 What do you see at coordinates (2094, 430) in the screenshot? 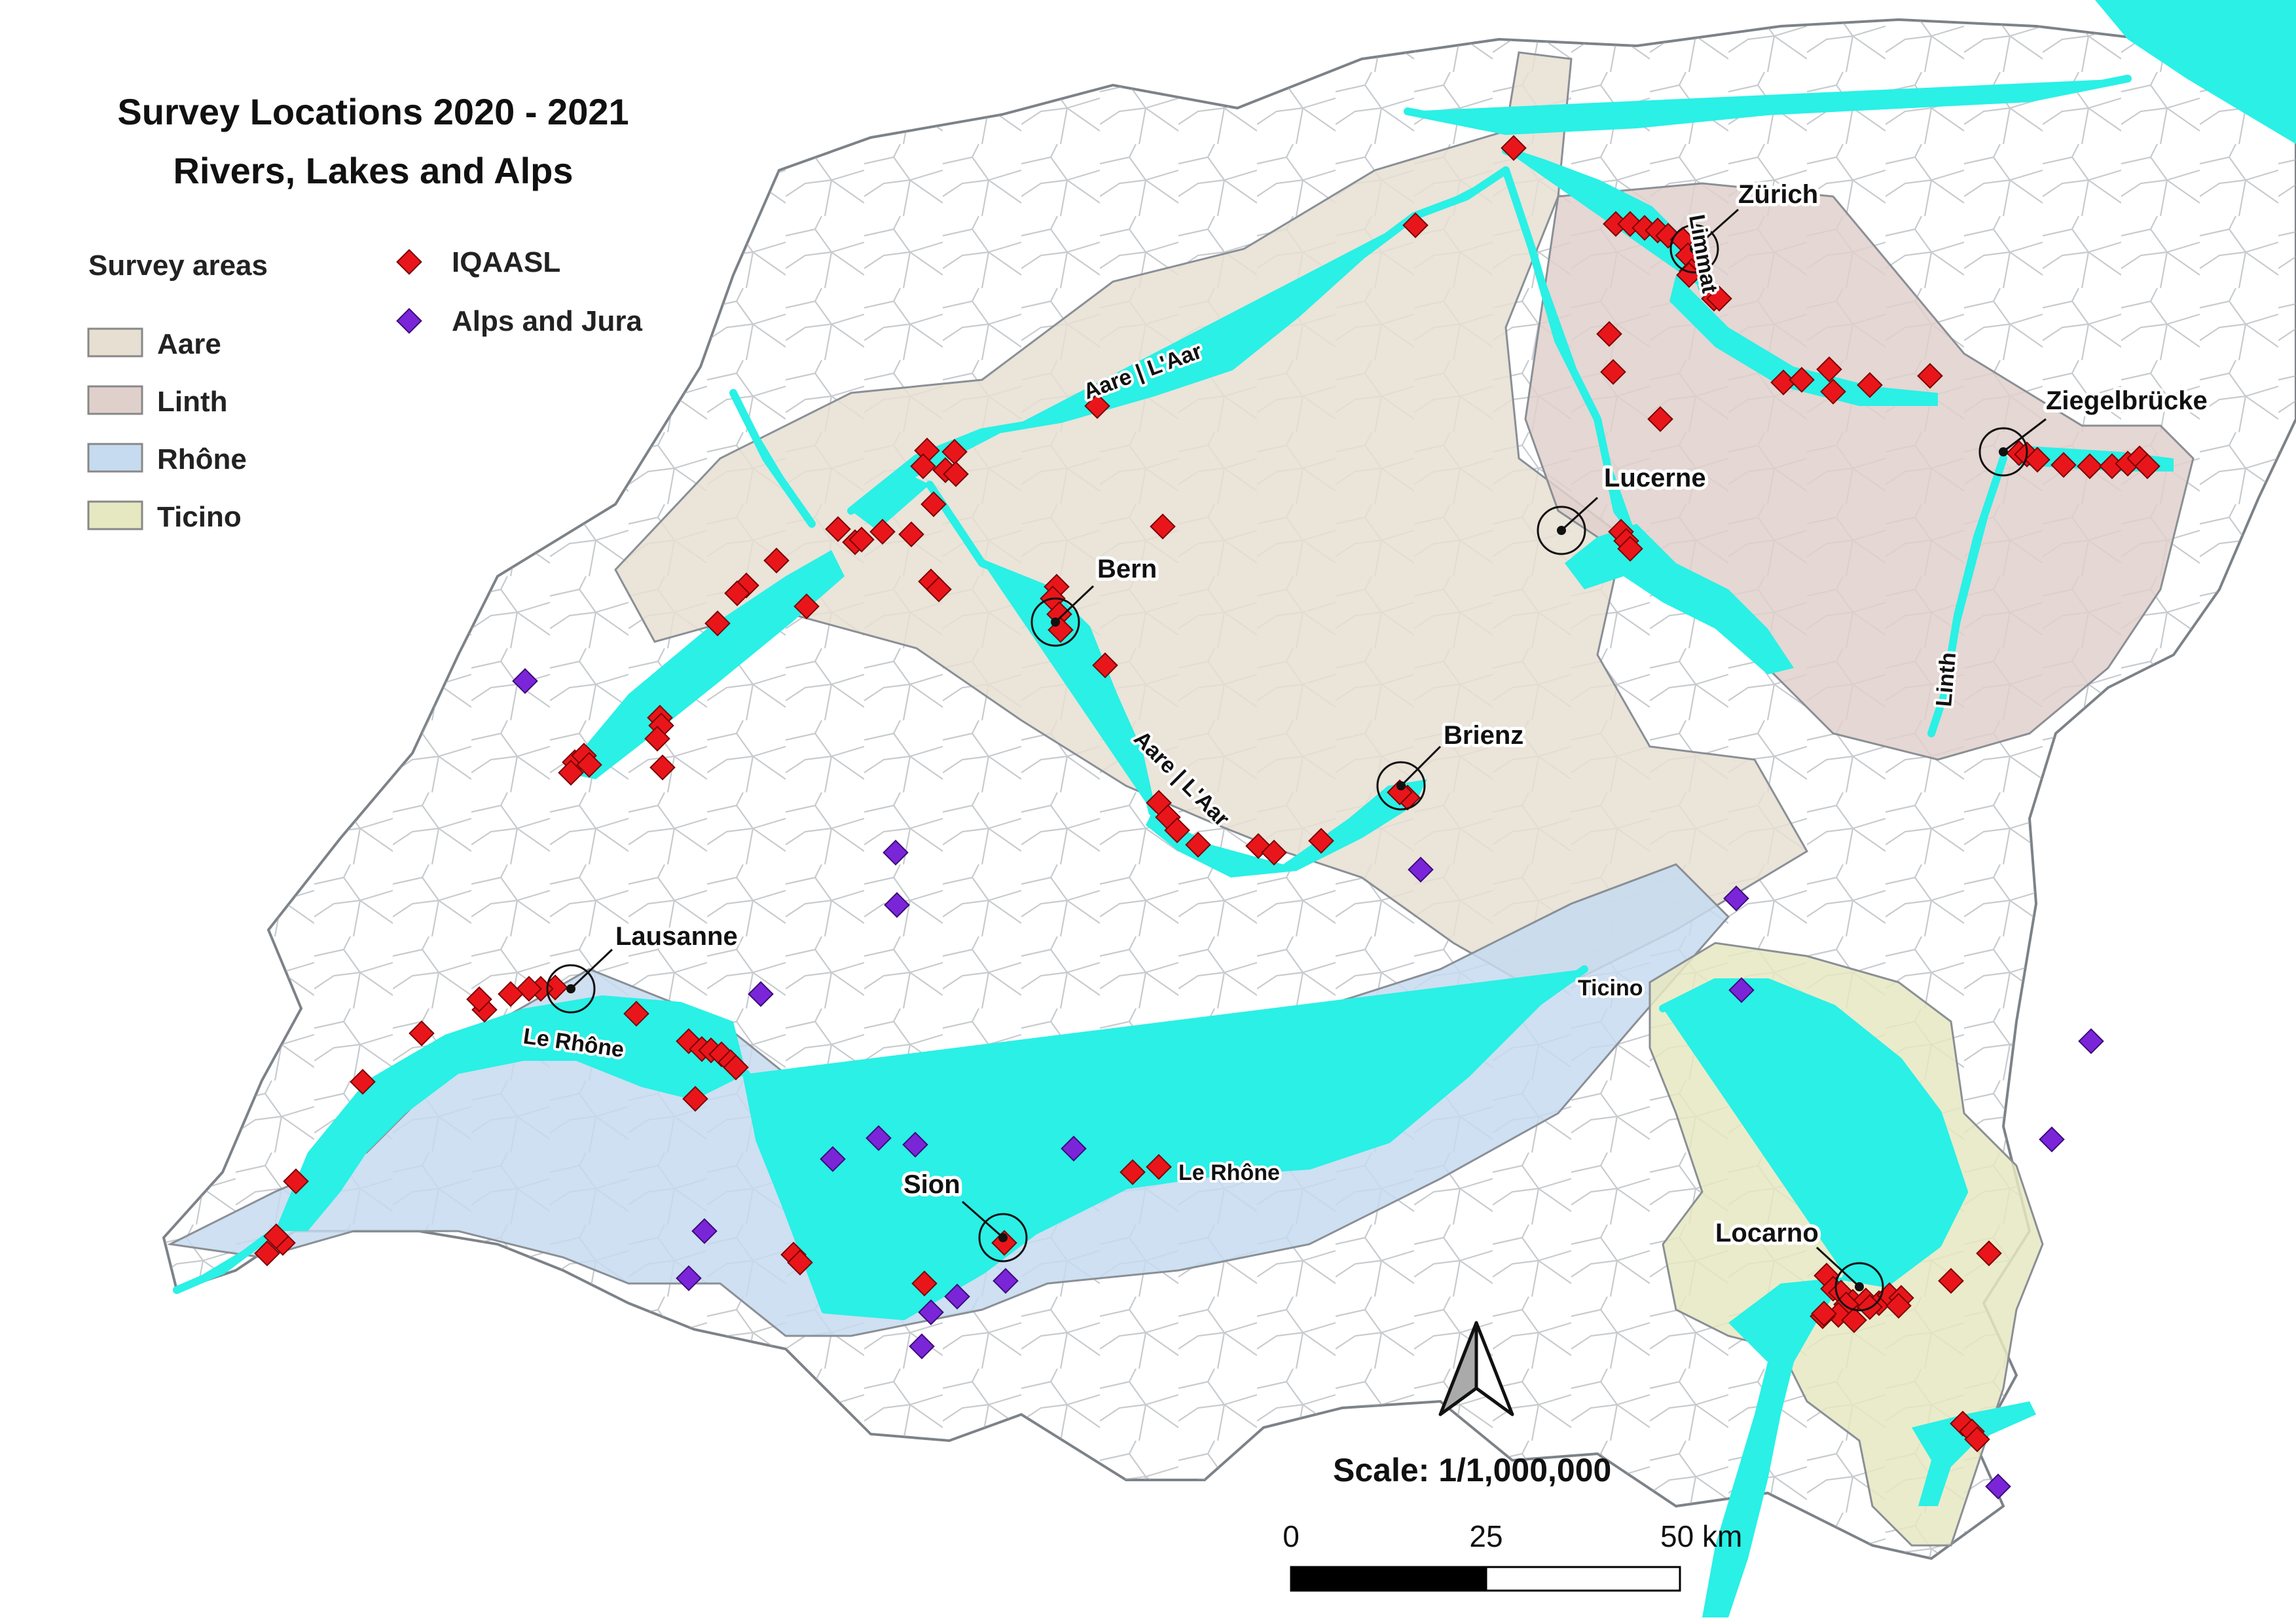
I see `ziegelbrucke-marker: Ziegelbrücke` at bounding box center [2094, 430].